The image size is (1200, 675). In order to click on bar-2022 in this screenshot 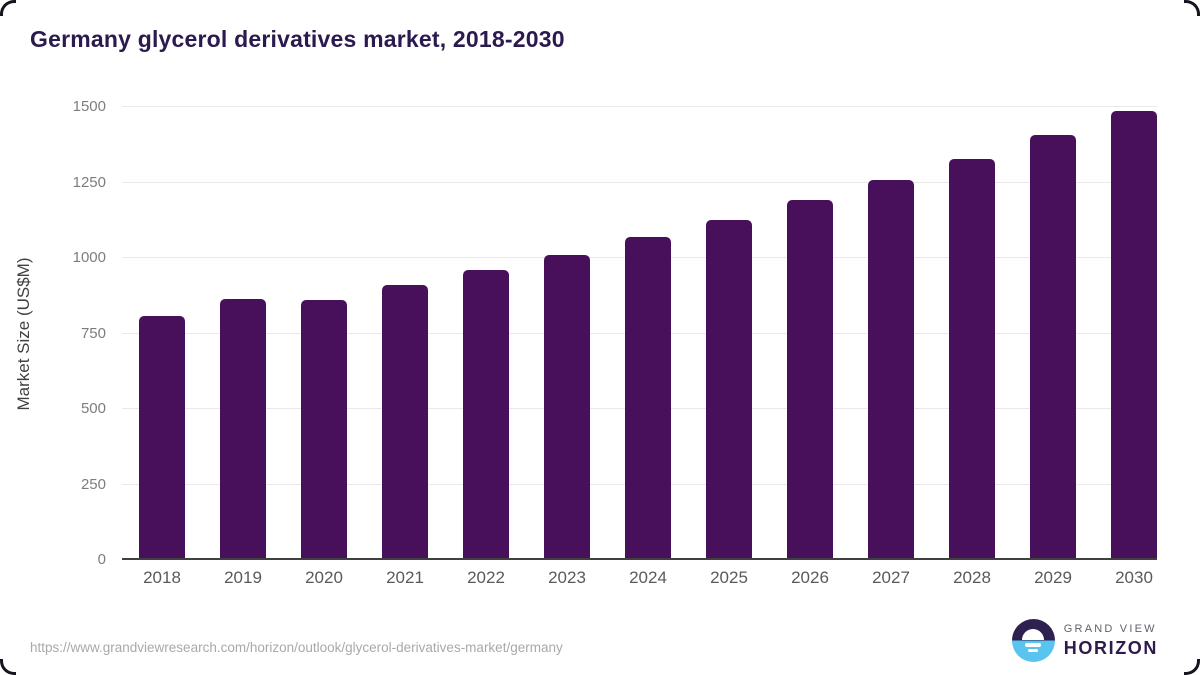, I will do `click(486, 414)`.